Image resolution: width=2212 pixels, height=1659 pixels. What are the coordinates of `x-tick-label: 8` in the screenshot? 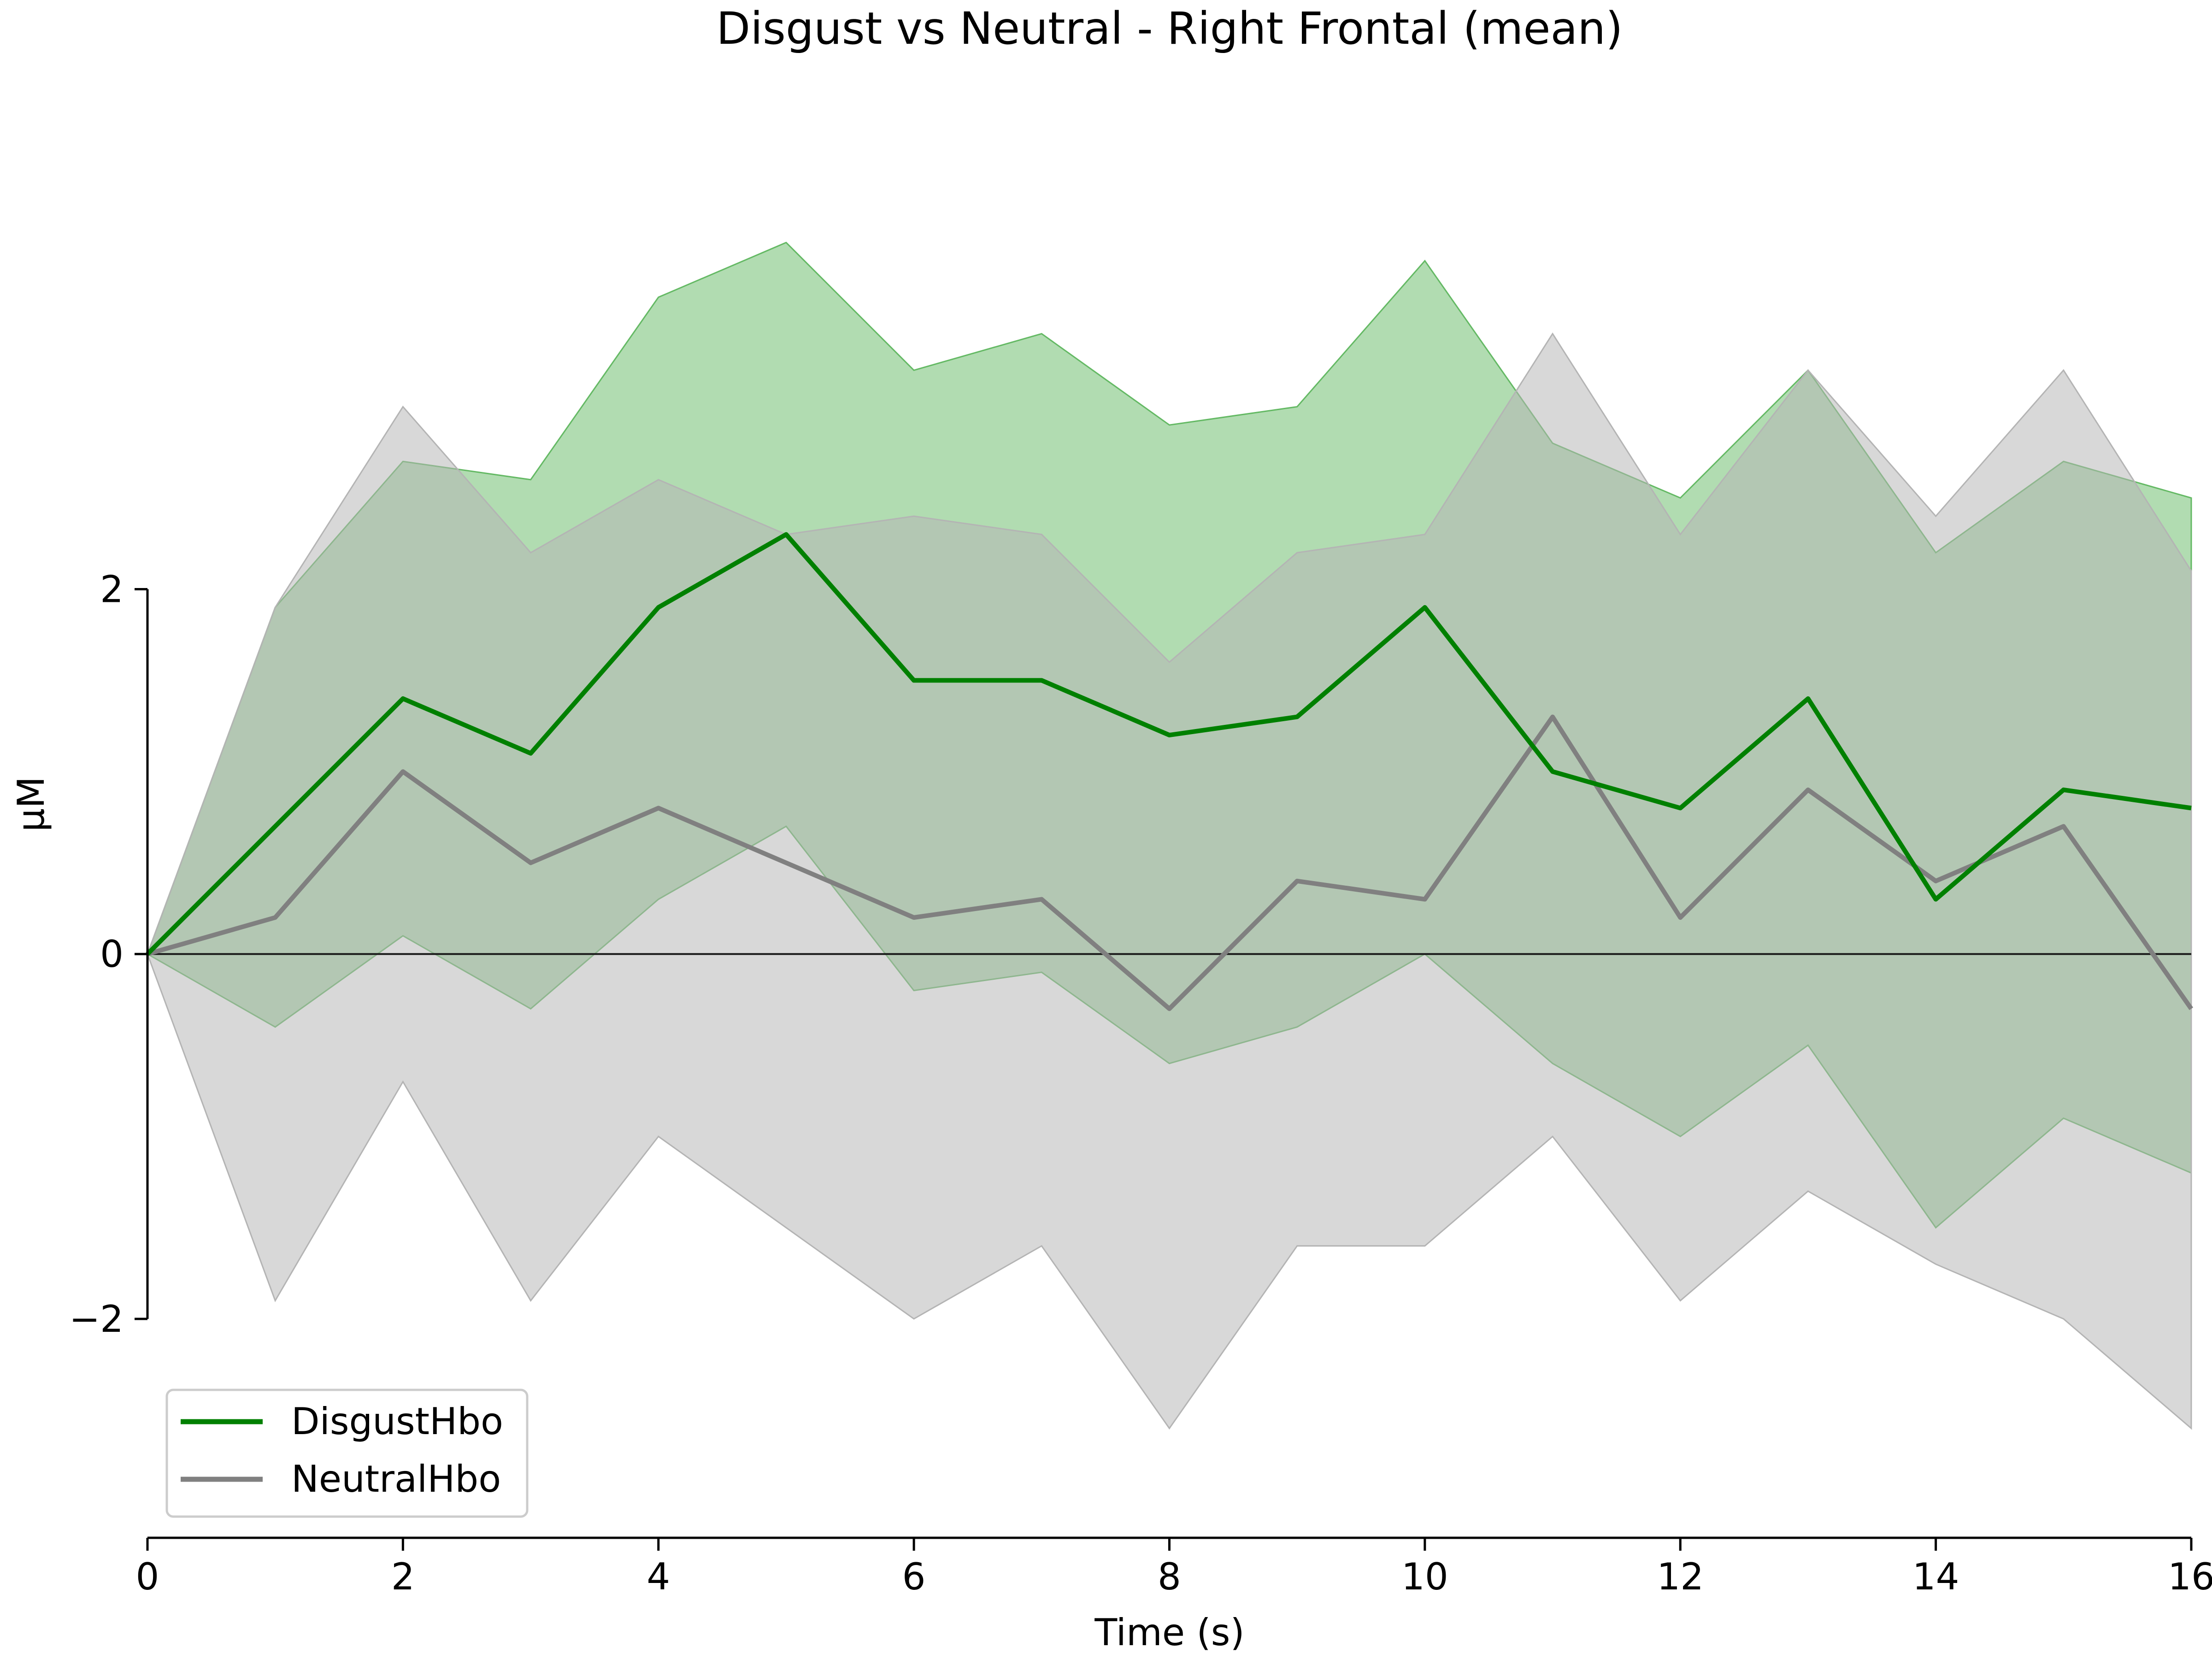 It's located at (1169, 1576).